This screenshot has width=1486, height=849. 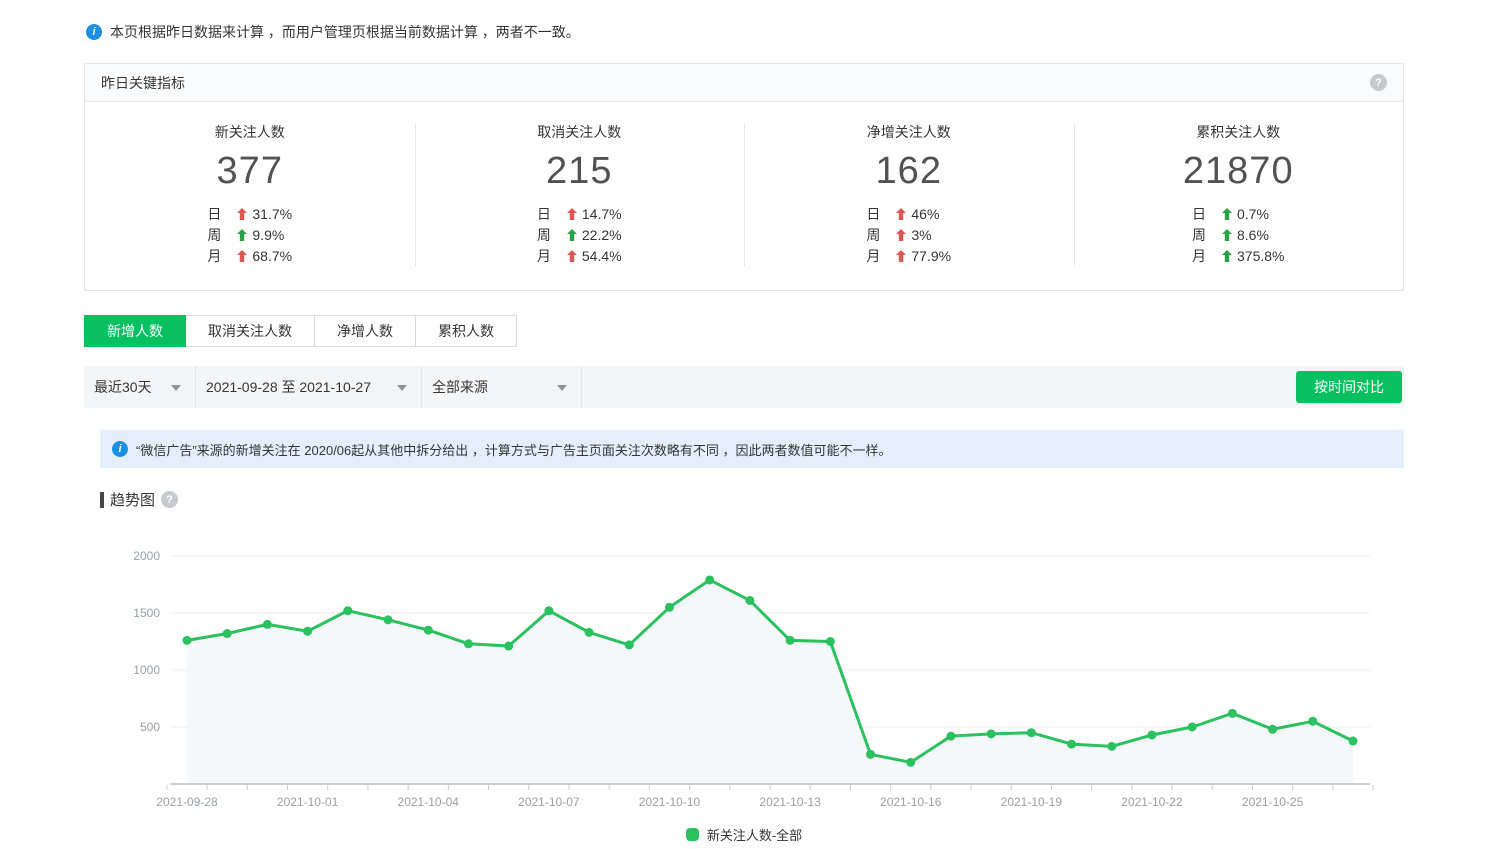 I want to click on trend-row-day: 日 0.7%, so click(x=1238, y=213).